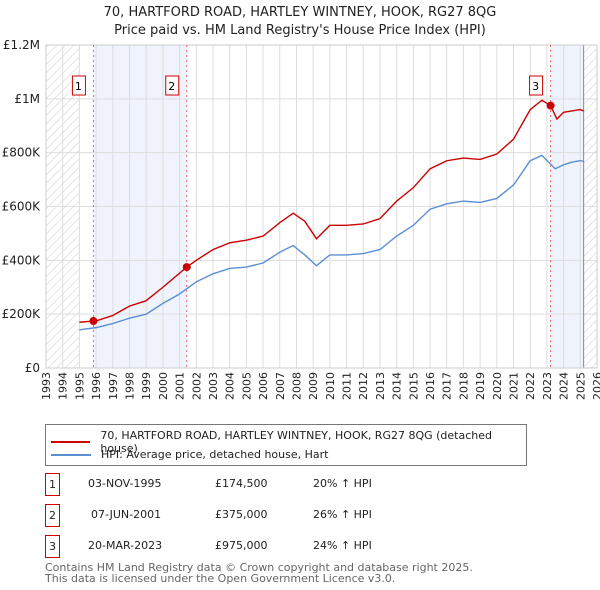 This screenshot has width=600, height=590. What do you see at coordinates (241, 483) in the screenshot?
I see `sale-price: £174,500` at bounding box center [241, 483].